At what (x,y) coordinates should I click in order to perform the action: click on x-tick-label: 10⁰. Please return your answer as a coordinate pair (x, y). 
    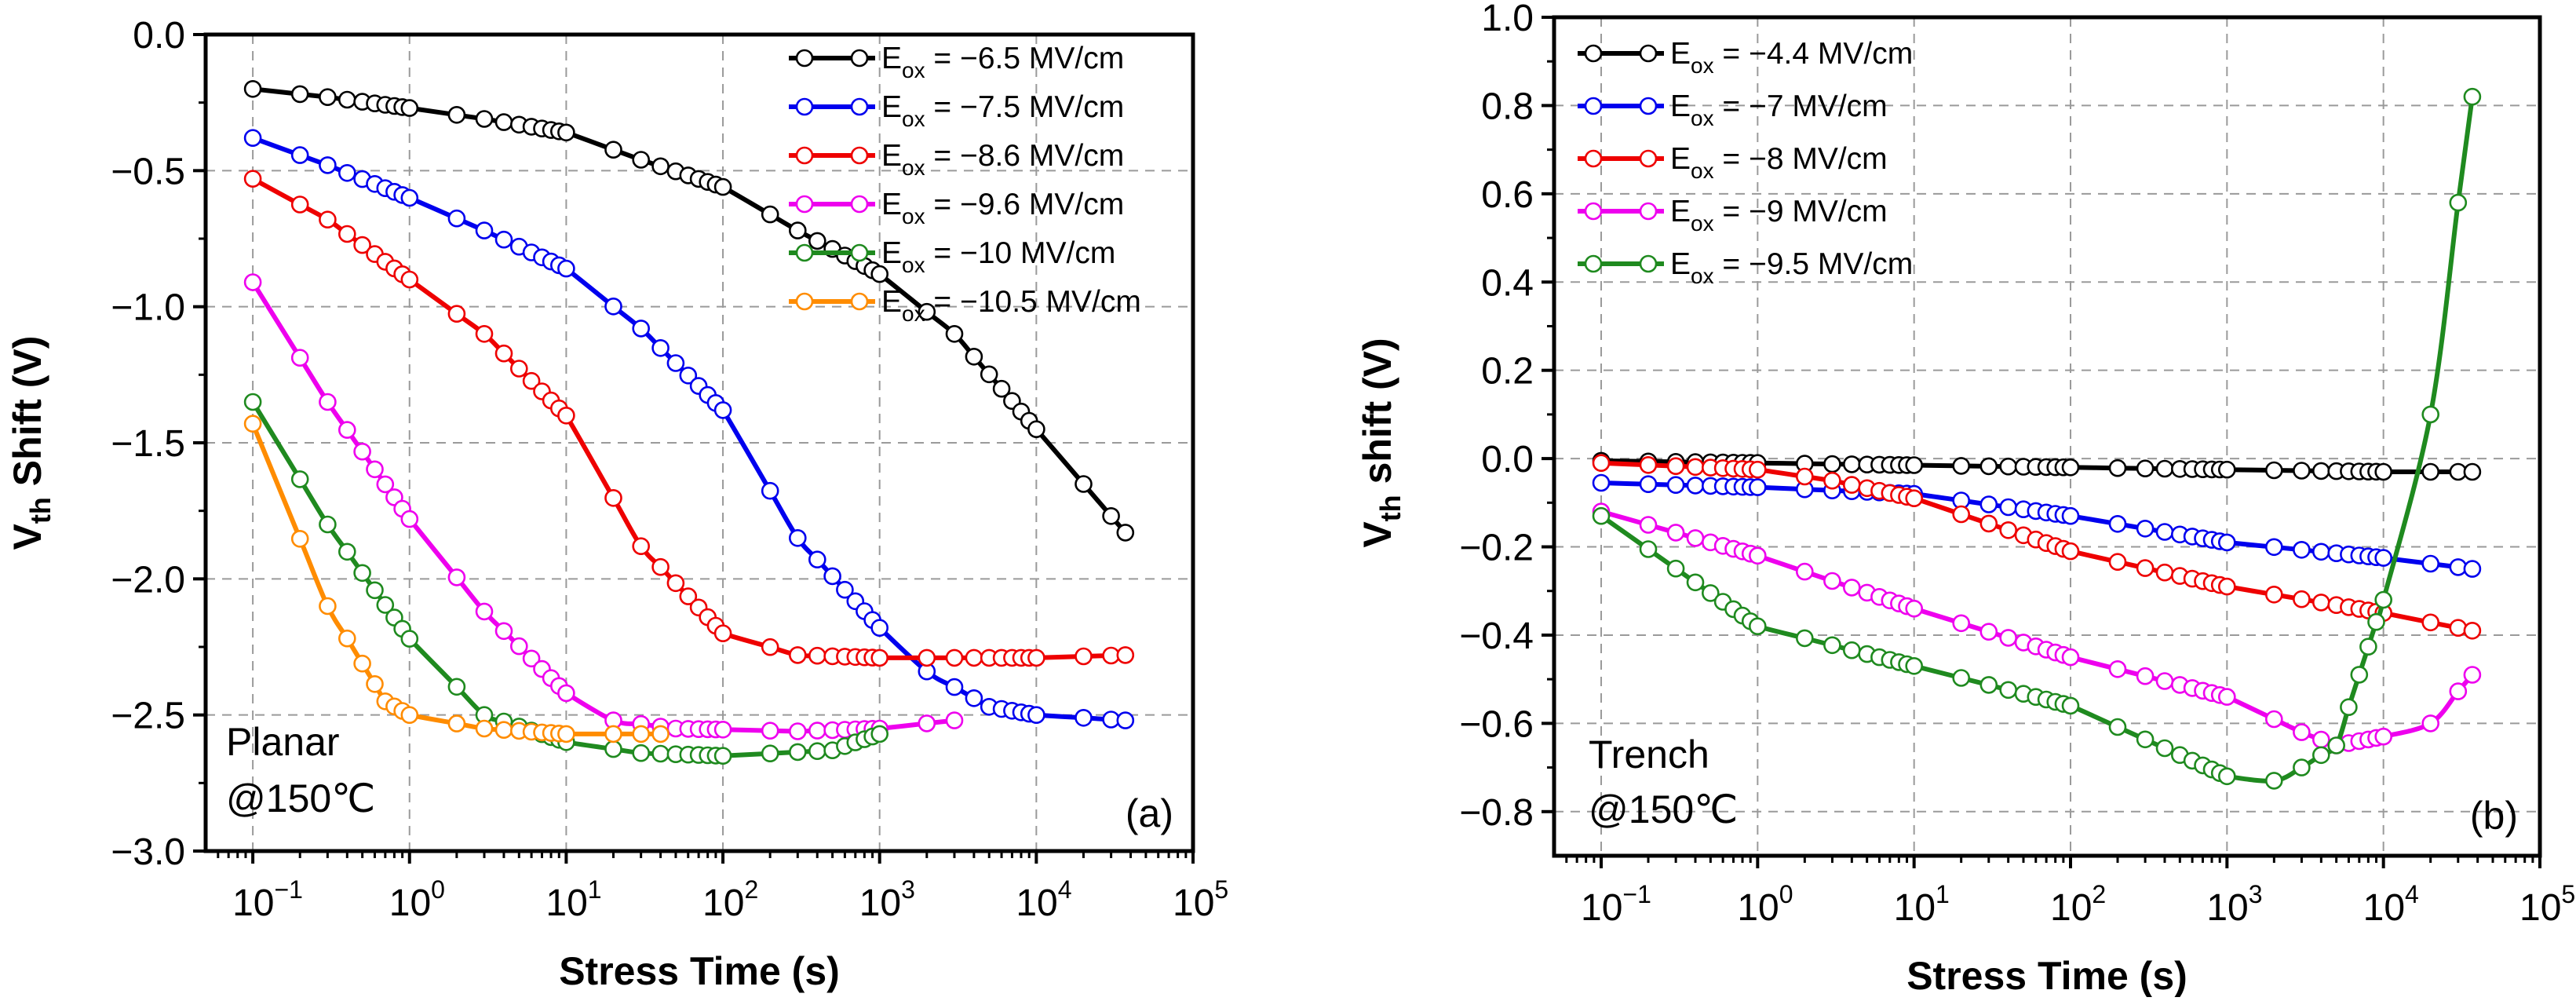
    Looking at the image, I should click on (417, 900).